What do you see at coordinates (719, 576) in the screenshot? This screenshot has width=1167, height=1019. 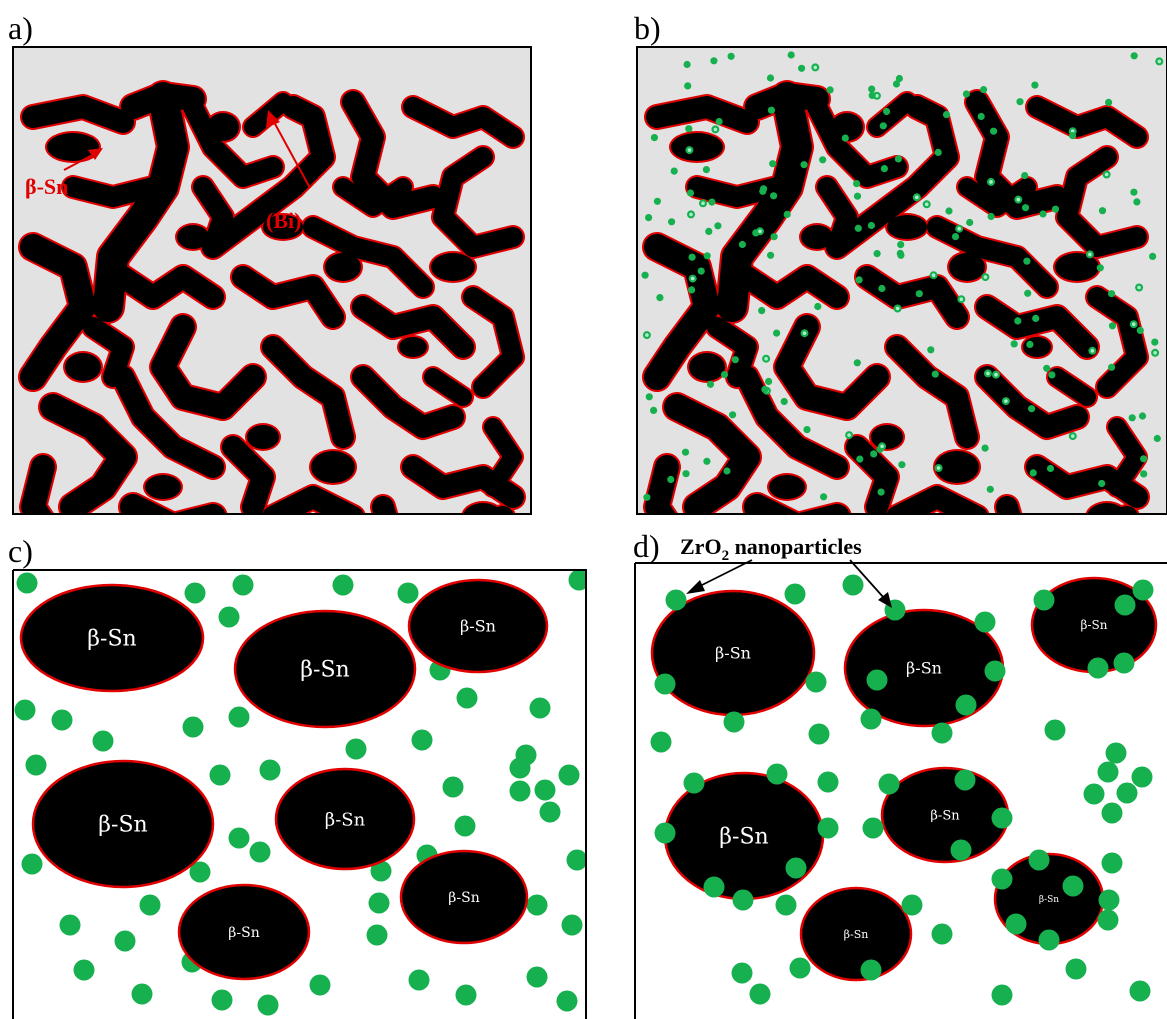 I see `callout-arrow-left` at bounding box center [719, 576].